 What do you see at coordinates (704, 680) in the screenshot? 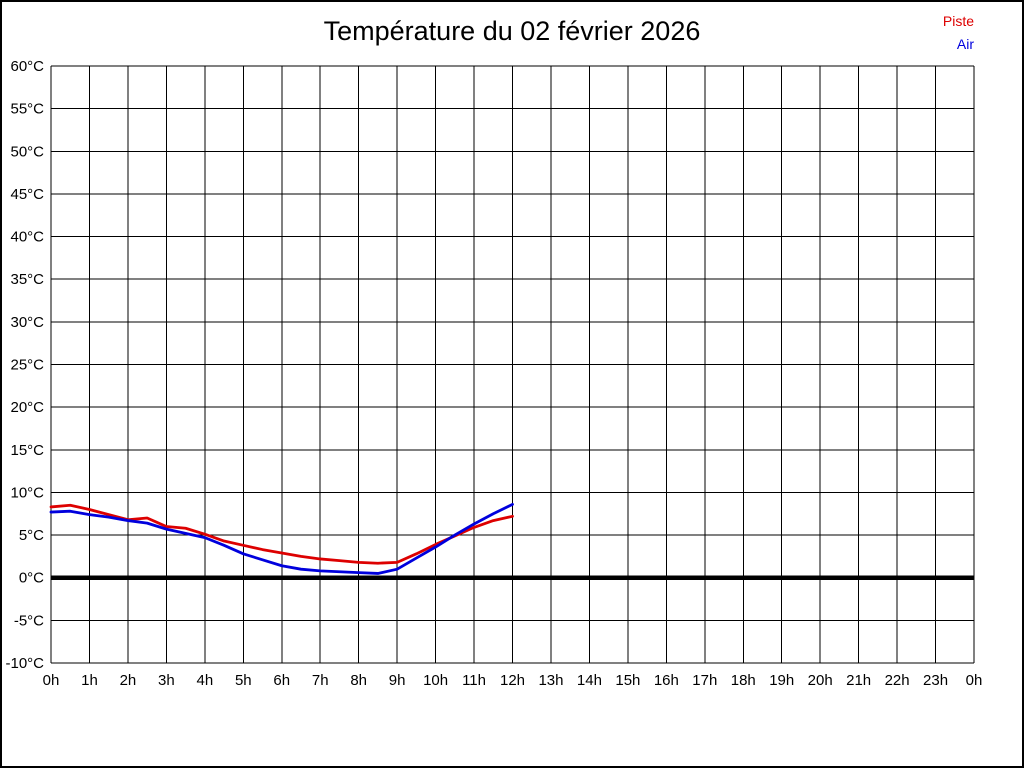
I see `x-tick-label: 17h` at bounding box center [704, 680].